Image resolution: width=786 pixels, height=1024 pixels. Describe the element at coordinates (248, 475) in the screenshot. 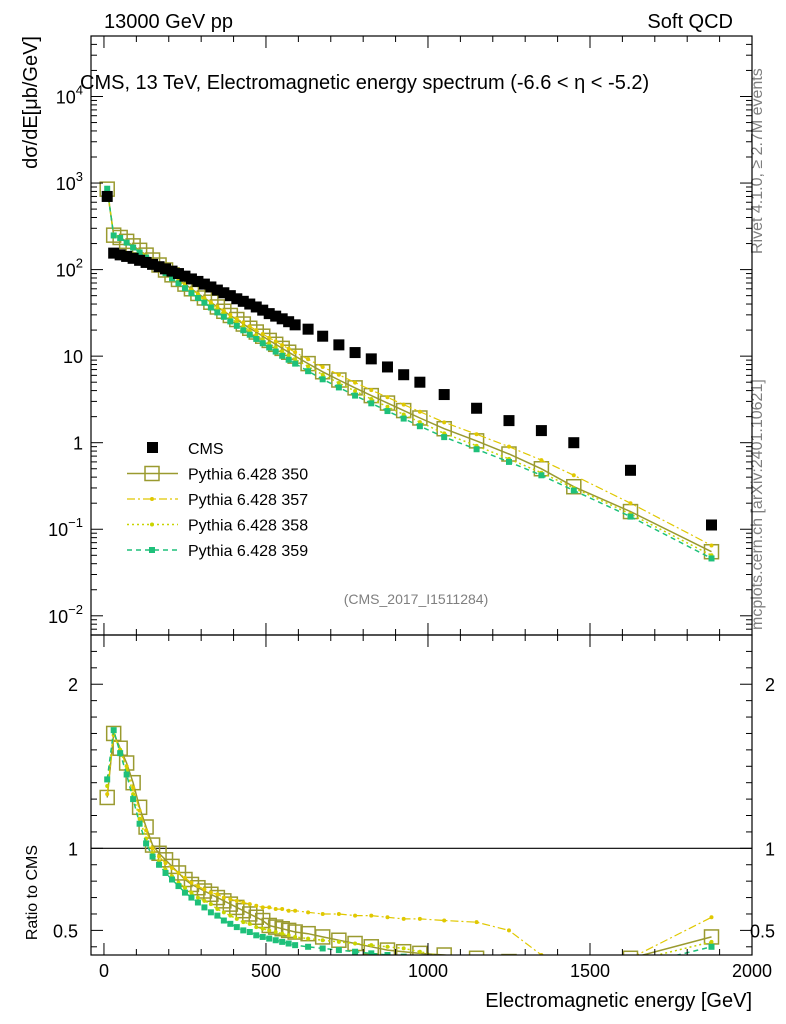

I see `legend-label: Pythia 6.428 350` at that location.